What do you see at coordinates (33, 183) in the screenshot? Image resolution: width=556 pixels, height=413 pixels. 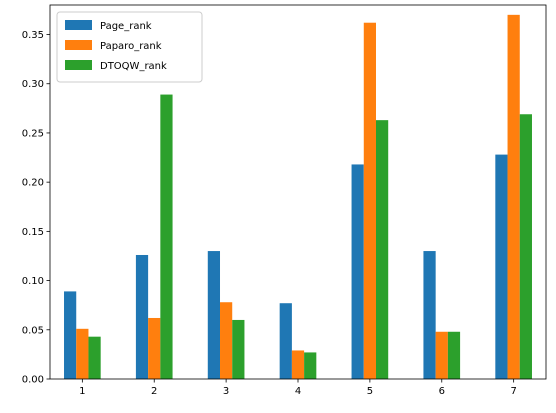 I see `y-tick-label: 0.20` at bounding box center [33, 183].